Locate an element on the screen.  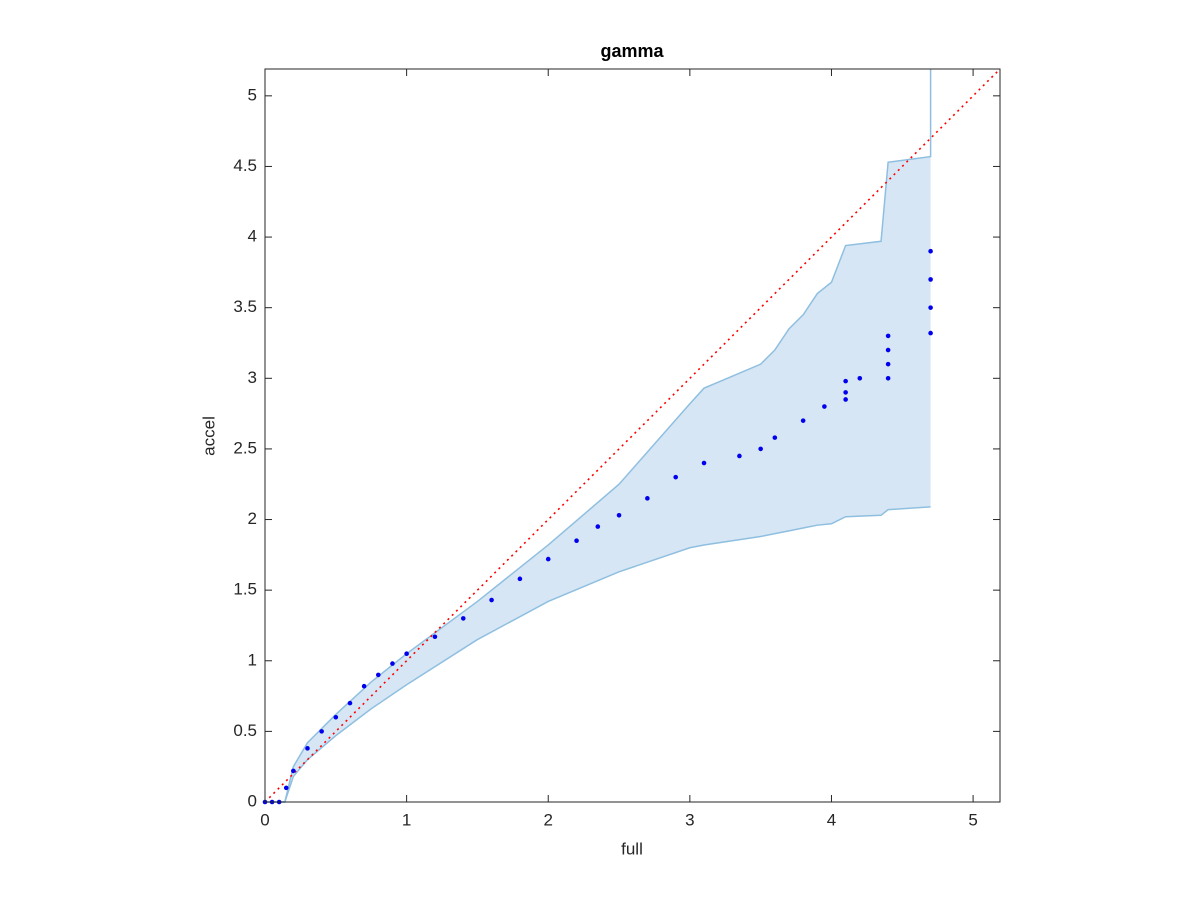
x-tick-label: 2 is located at coordinates (548, 819).